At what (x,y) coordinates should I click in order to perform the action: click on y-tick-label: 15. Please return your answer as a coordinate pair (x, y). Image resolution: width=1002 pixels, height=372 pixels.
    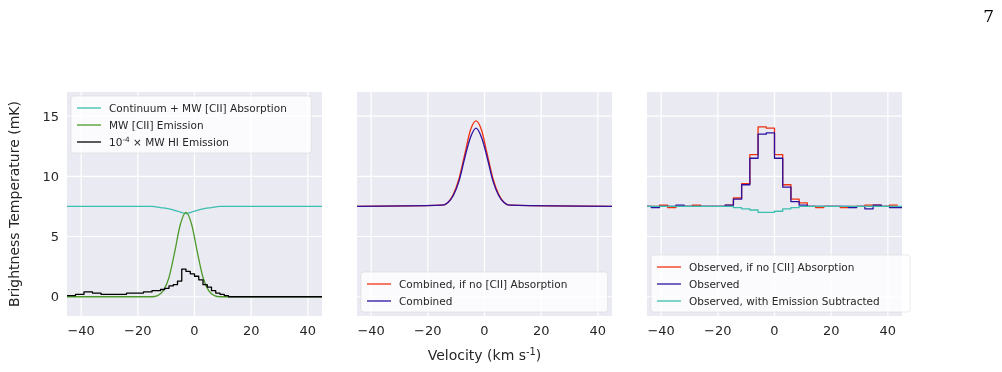
    Looking at the image, I should click on (50, 116).